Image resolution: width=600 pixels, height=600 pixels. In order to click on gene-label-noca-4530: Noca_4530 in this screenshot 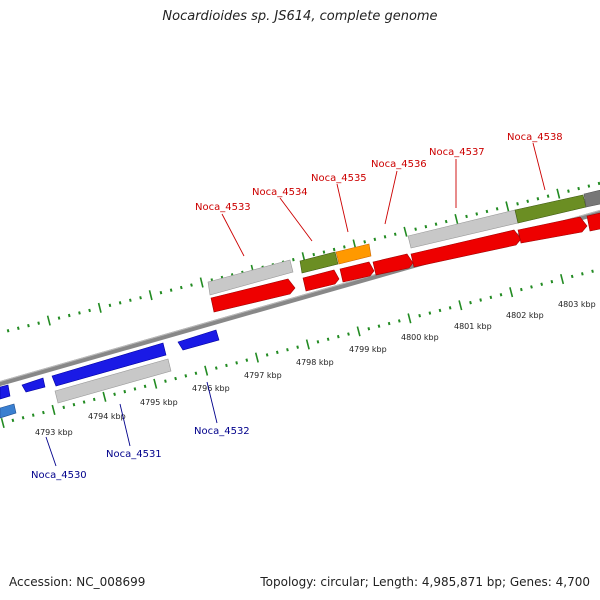, I will do `click(59, 475)`.